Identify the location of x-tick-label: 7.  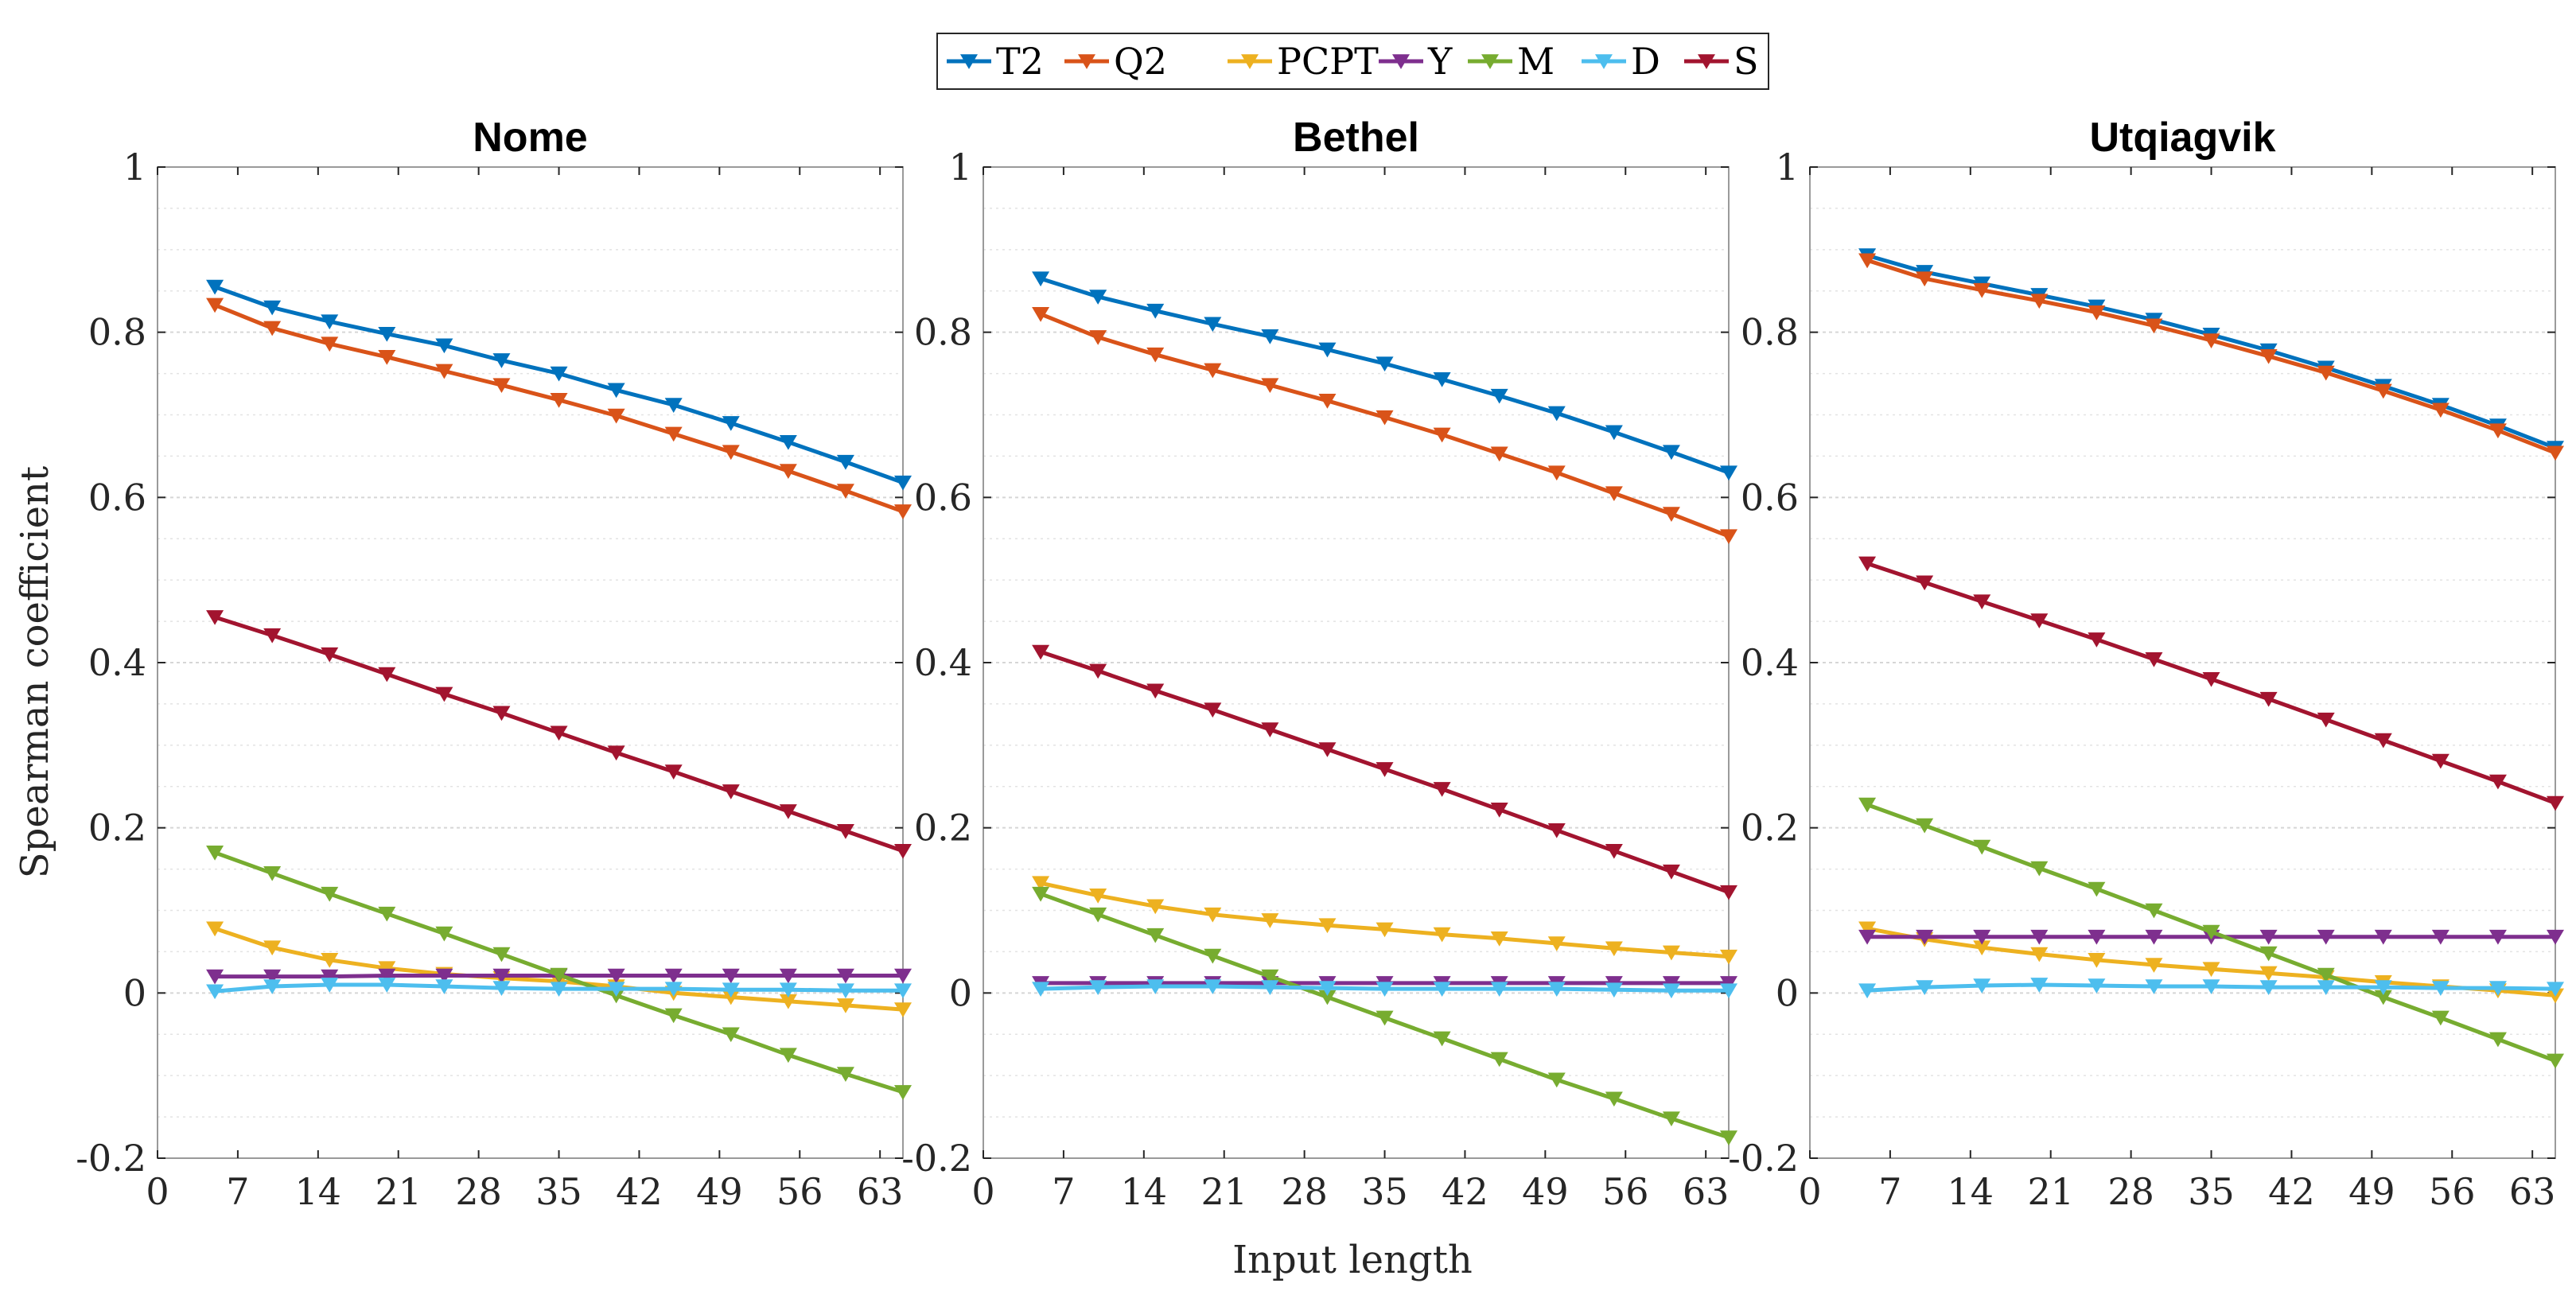
(238, 1191).